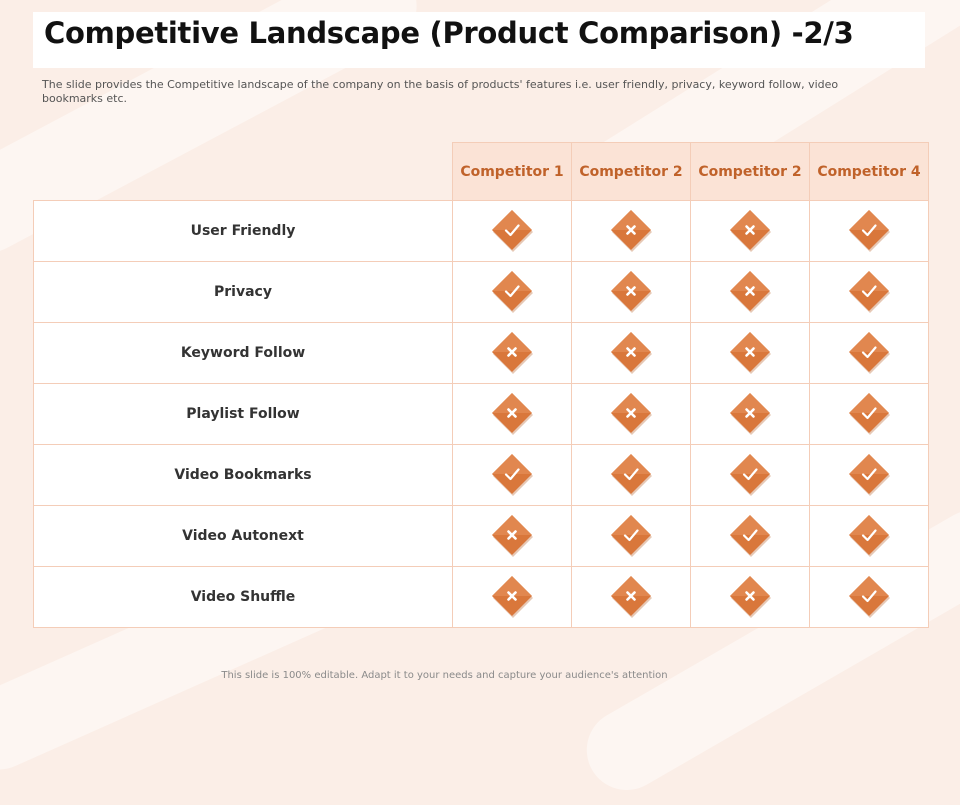 The height and width of the screenshot is (805, 960). What do you see at coordinates (243, 231) in the screenshot?
I see `feature-label: User Friendly` at bounding box center [243, 231].